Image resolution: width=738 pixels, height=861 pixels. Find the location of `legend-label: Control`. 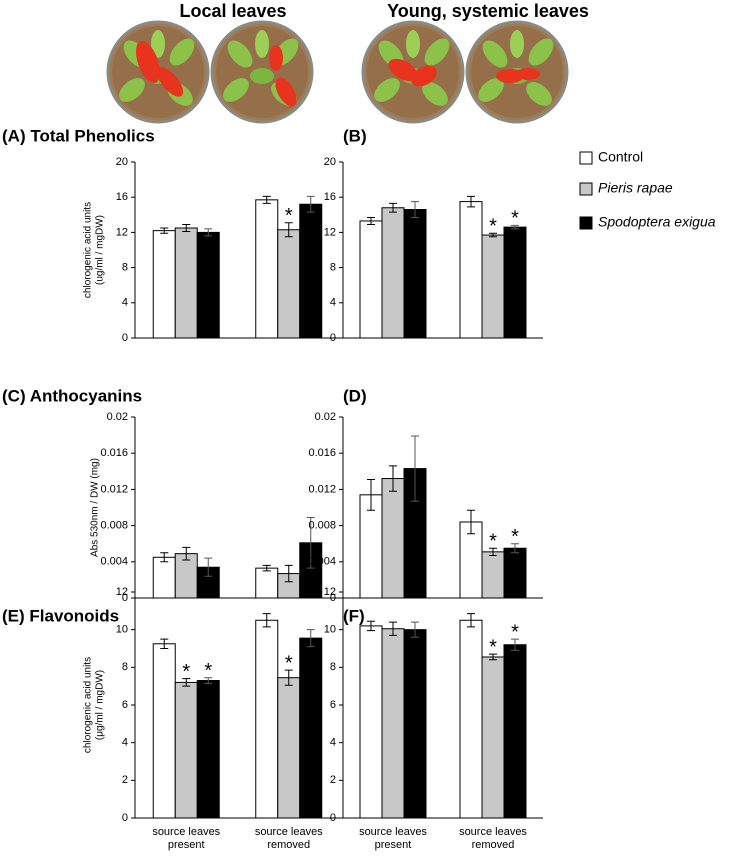

legend-label: Control is located at coordinates (620, 157).